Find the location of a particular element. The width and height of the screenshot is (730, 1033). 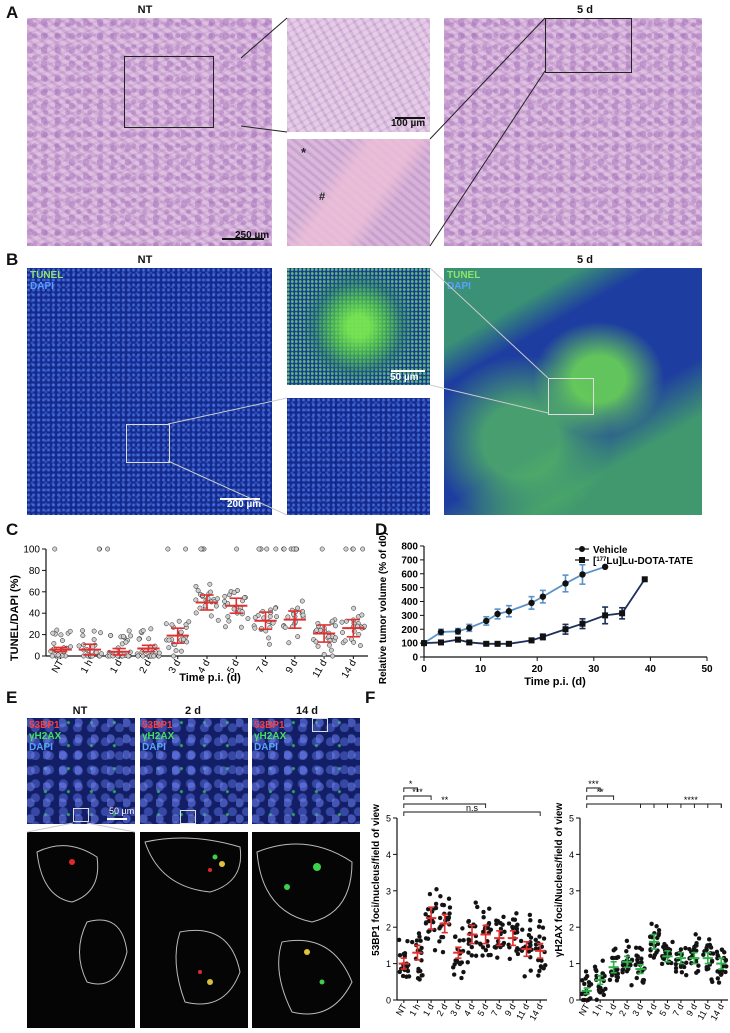

scale-bar-label: 250 µm is located at coordinates (252, 235).